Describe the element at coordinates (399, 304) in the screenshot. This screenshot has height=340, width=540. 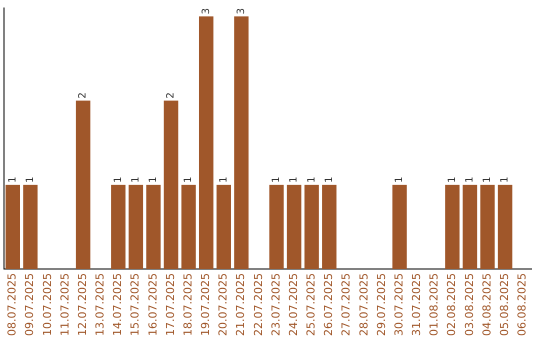
I see `x-tick-label: 30.07.2025` at that location.